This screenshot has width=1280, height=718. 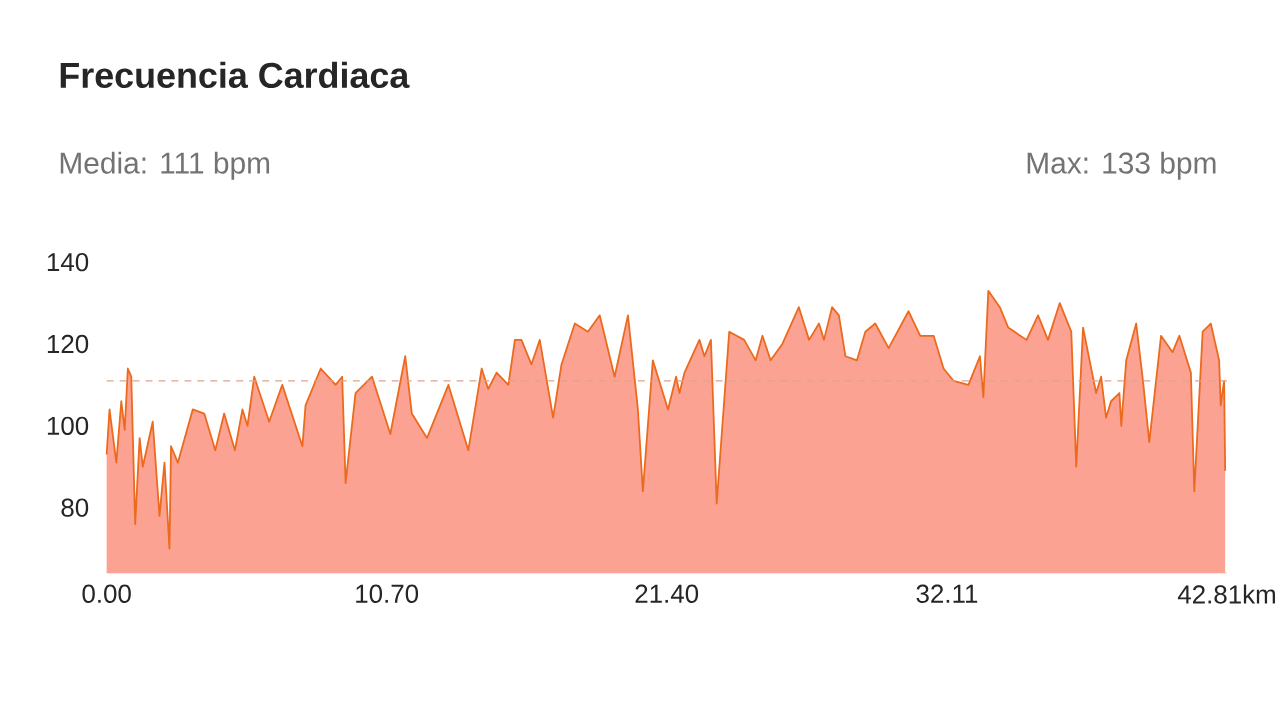 What do you see at coordinates (235, 75) in the screenshot?
I see `chart-title: Frecuencia Cardiaca` at bounding box center [235, 75].